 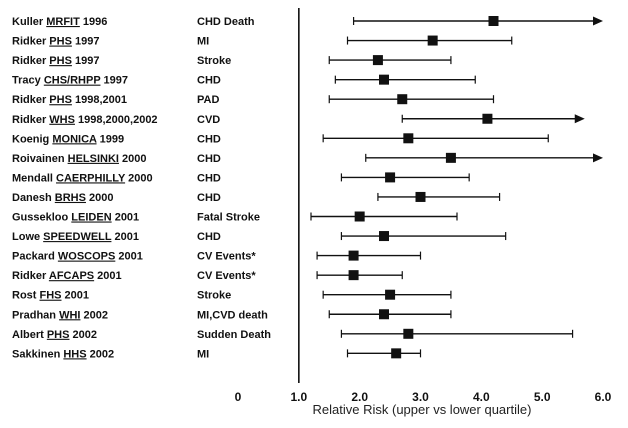 What do you see at coordinates (598, 21) in the screenshot?
I see `ci-arrowhead` at bounding box center [598, 21].